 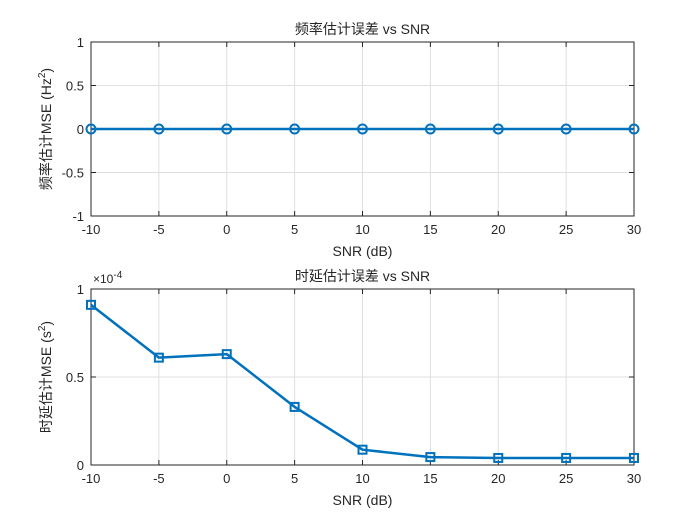 What do you see at coordinates (117, 275) in the screenshot?
I see `y-exponent-power: -4` at bounding box center [117, 275].